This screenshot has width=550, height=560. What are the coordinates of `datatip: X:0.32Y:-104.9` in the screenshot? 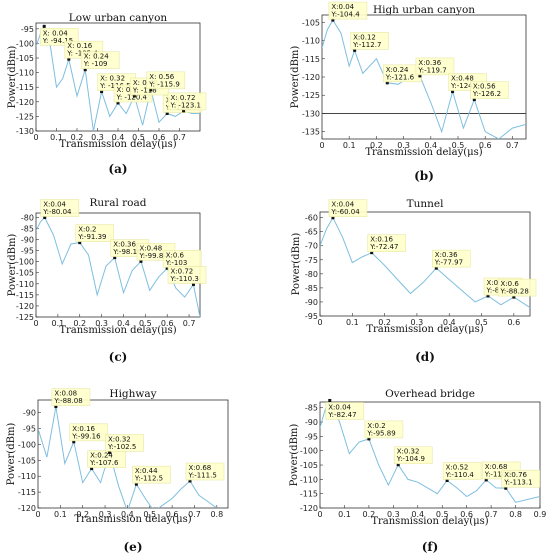 It's located at (413, 456).